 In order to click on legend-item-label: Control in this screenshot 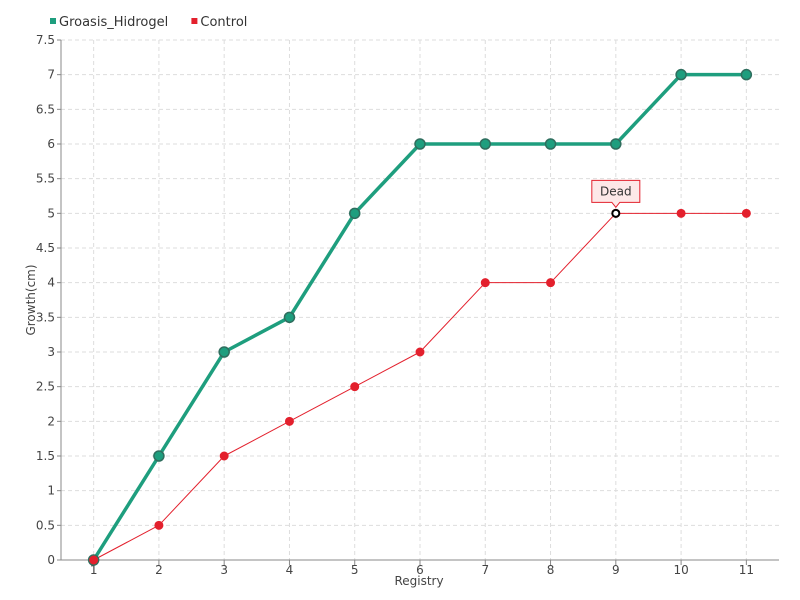, I will do `click(223, 22)`.